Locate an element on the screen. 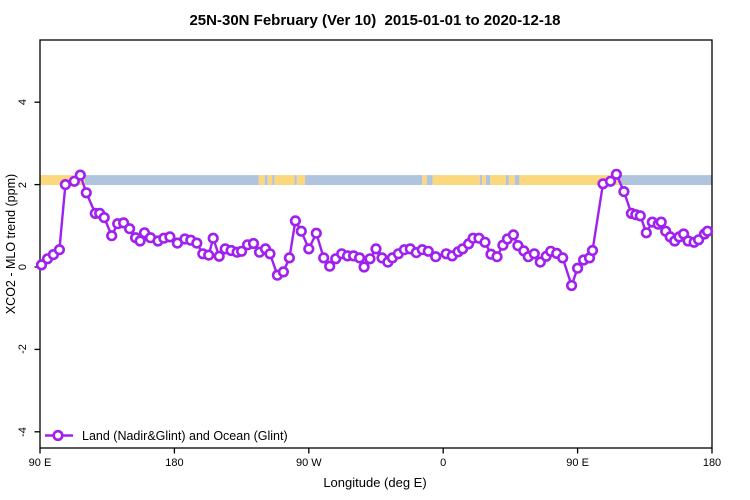  legend: Land (Nadir&Glint) and Ocean (Glint) is located at coordinates (166, 435).